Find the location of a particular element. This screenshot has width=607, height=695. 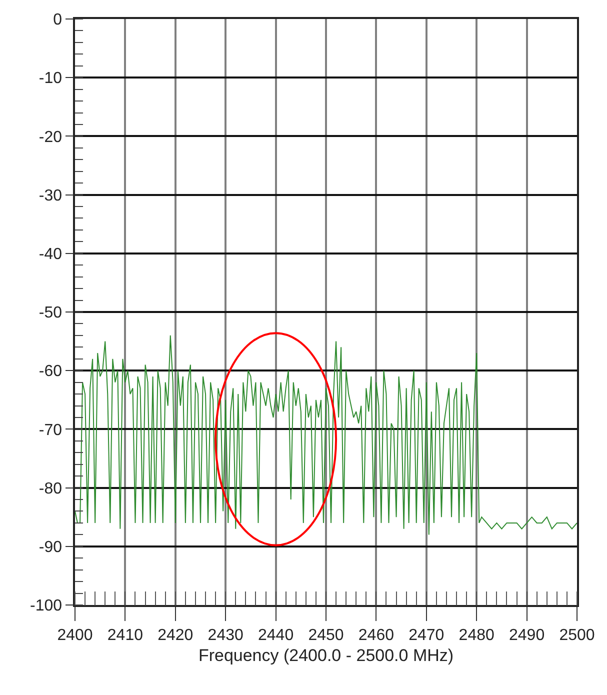

y-tick-label: -60 is located at coordinates (50, 371).